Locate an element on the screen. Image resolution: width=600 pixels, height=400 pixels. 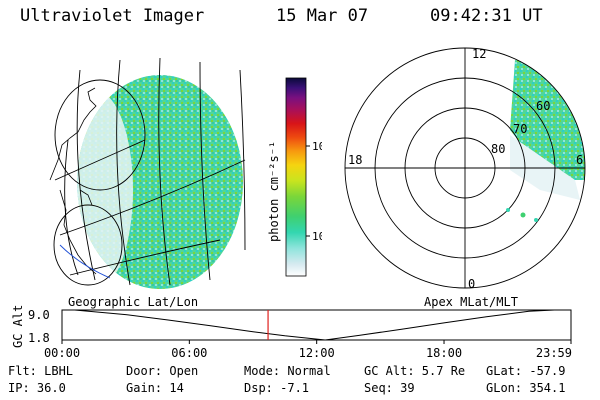
info-flt: Flt: LBHL is located at coordinates (41, 371).